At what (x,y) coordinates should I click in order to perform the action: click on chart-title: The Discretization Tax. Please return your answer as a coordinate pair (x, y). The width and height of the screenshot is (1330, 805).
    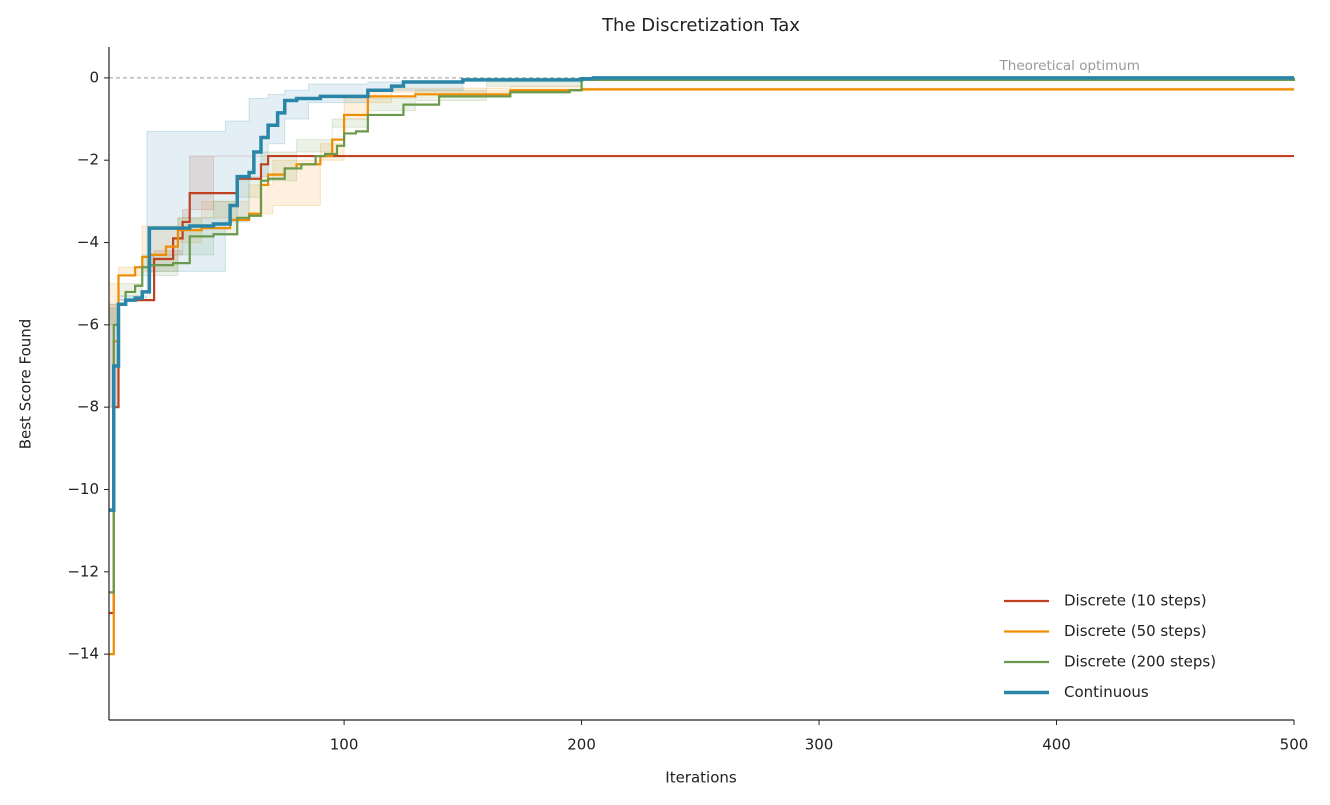
    Looking at the image, I should click on (700, 25).